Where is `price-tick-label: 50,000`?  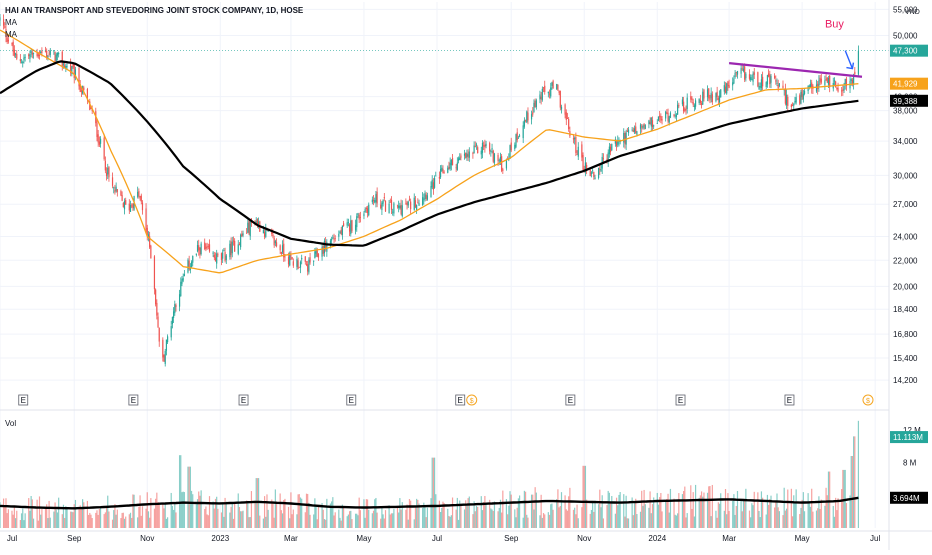 price-tick-label: 50,000 is located at coordinates (905, 35).